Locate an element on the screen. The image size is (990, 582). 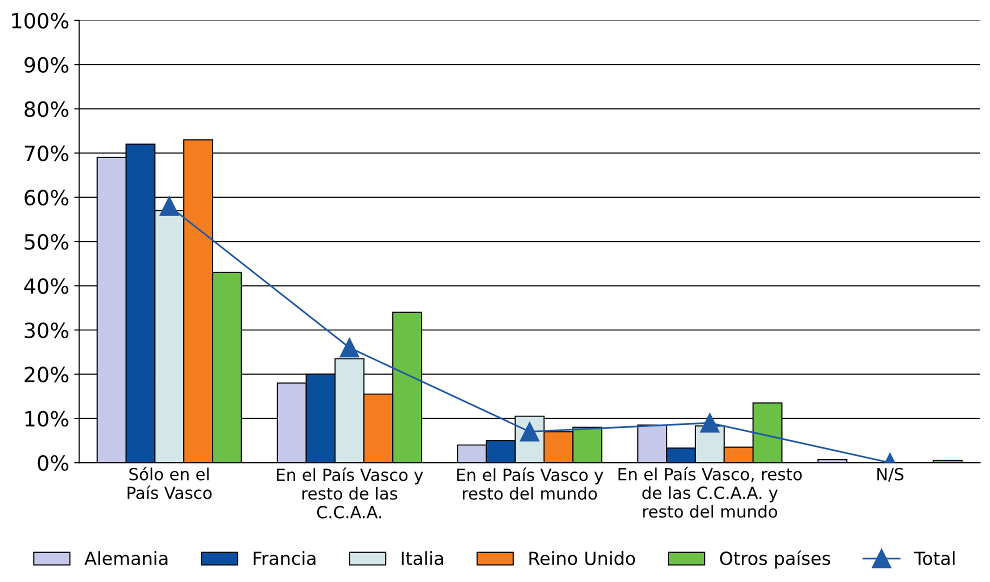
legend-label: Reino Unido is located at coordinates (582, 558).